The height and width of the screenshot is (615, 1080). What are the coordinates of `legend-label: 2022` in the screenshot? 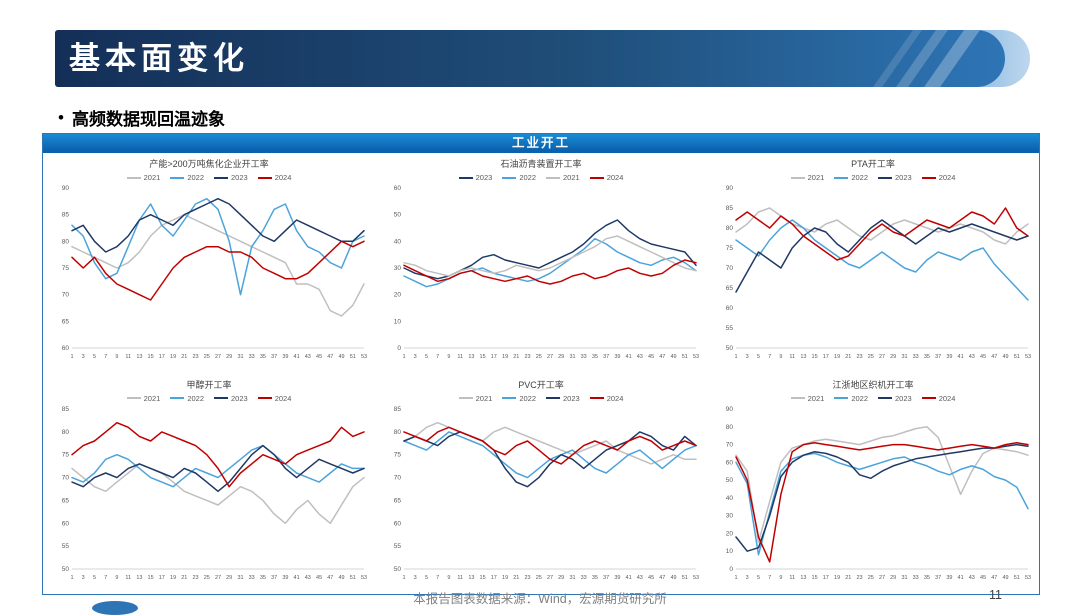 It's located at (195, 398).